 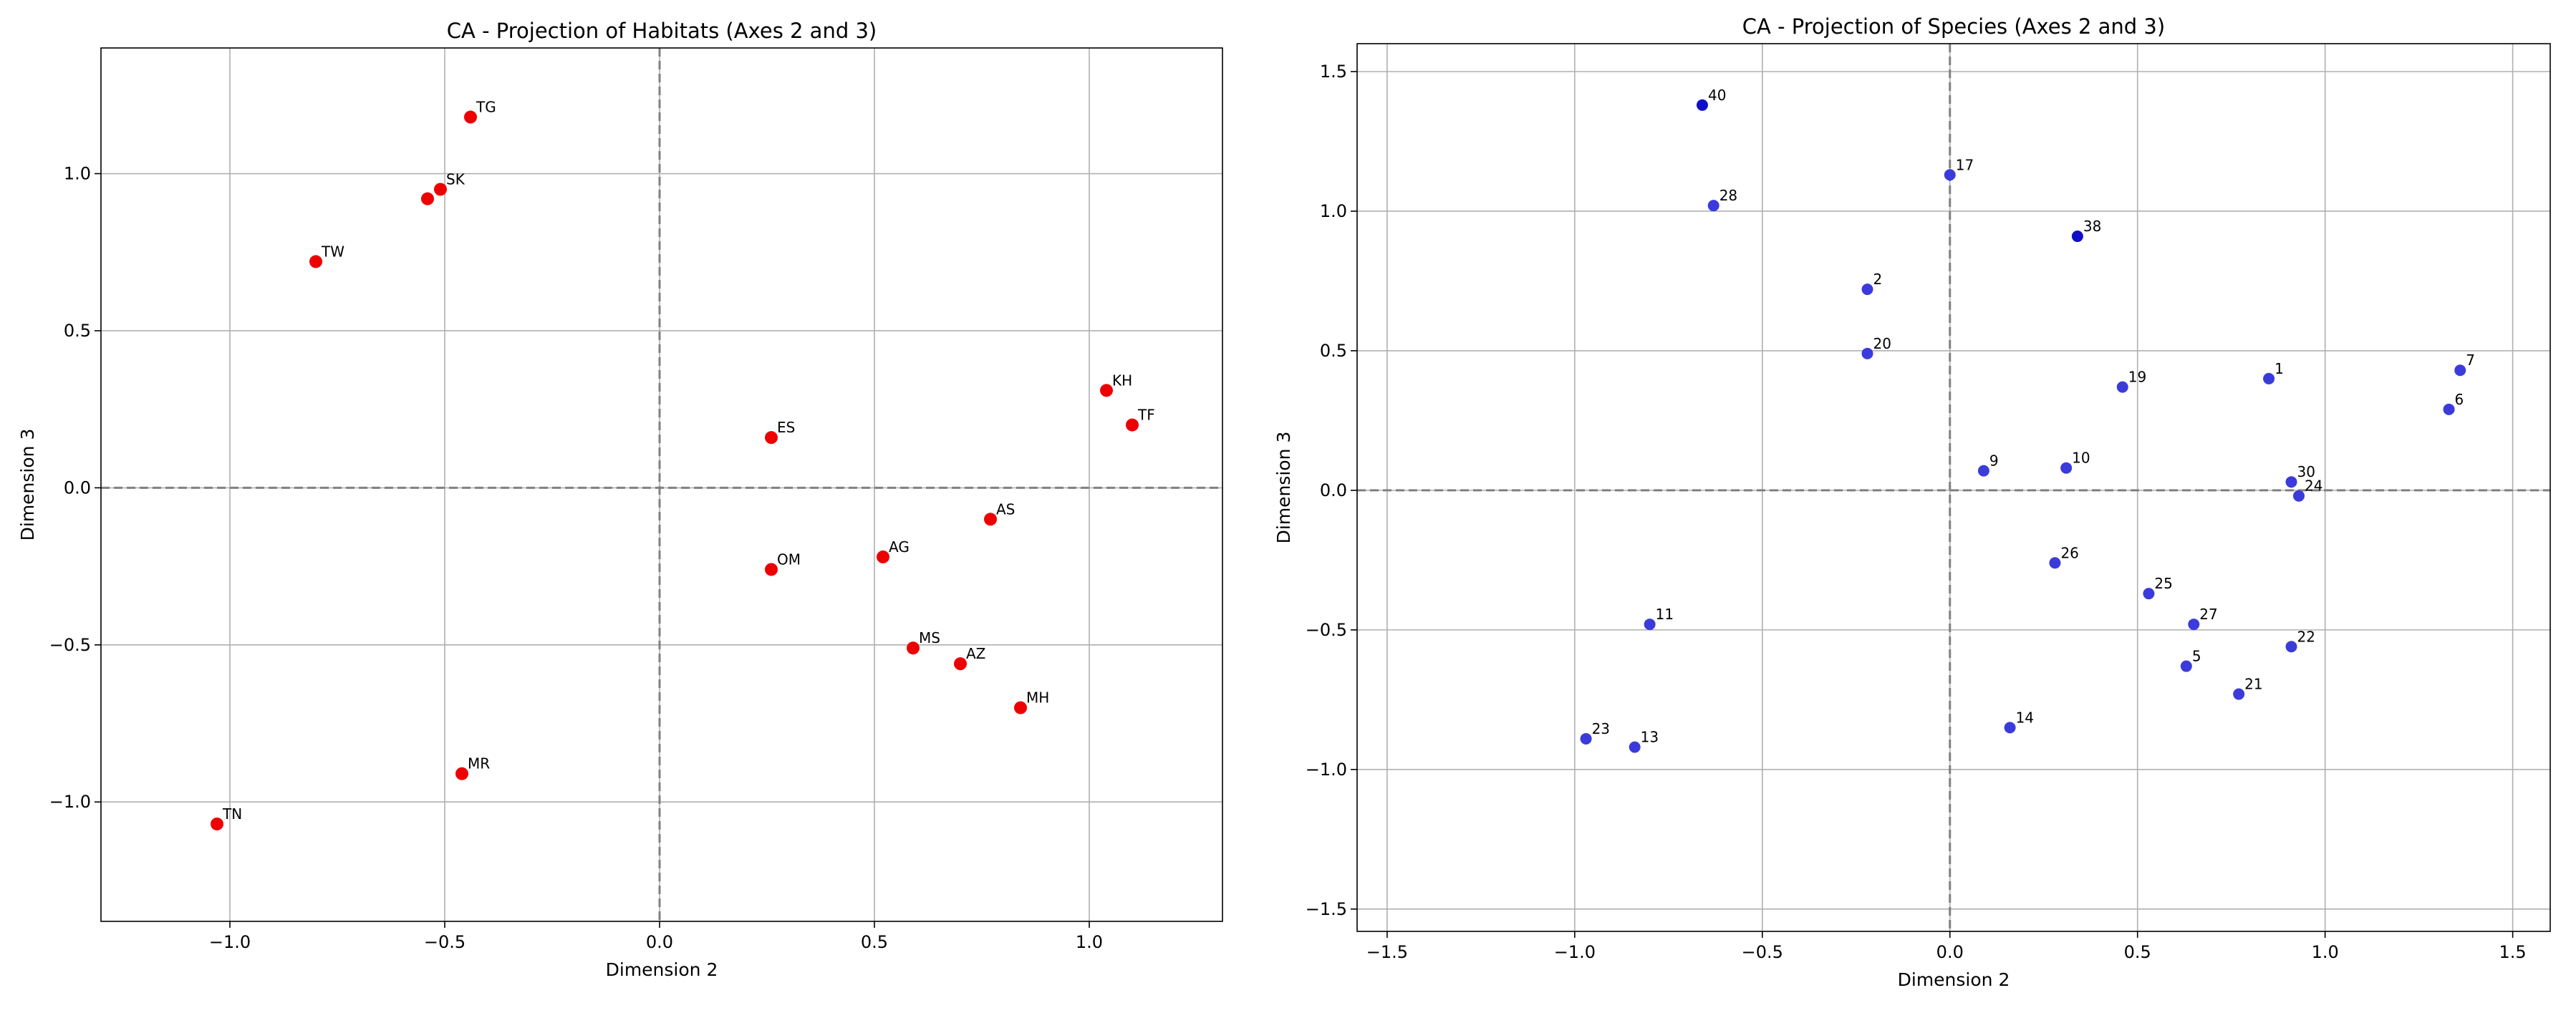 I want to click on habitats-y-tick-label-3: 0.5, so click(x=77, y=331).